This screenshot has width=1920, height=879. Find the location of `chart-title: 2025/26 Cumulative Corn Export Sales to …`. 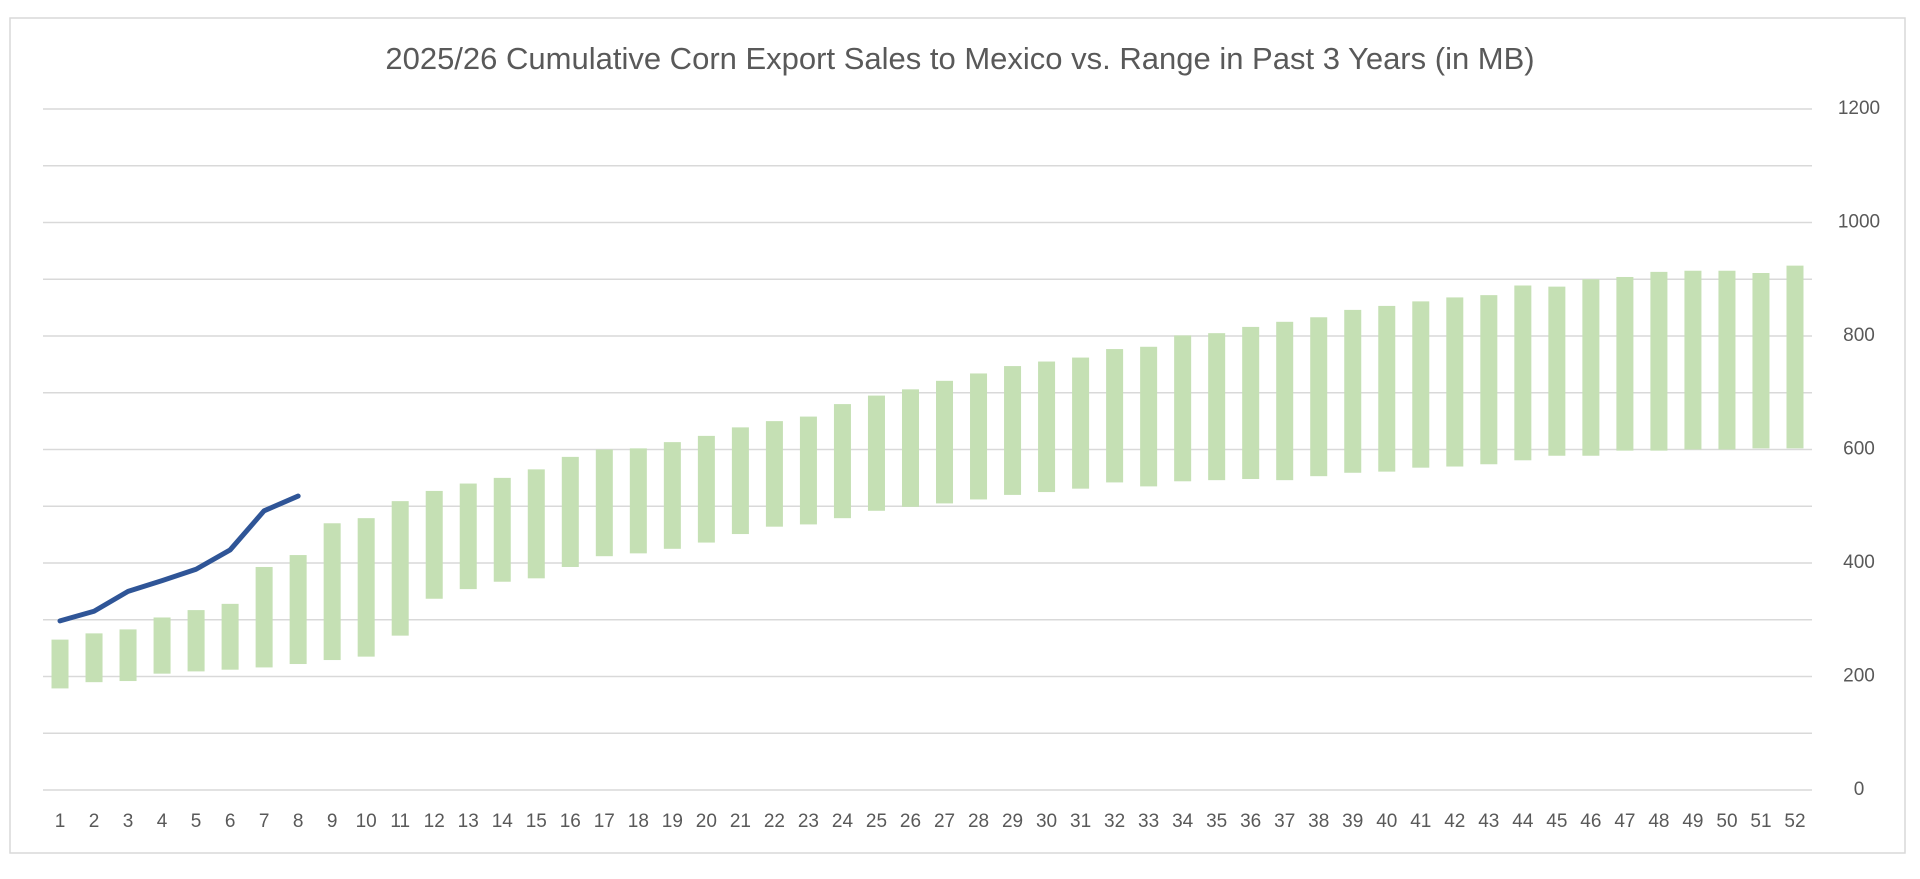

chart-title: 2025/26 Cumulative Corn Export Sales to … is located at coordinates (959, 58).